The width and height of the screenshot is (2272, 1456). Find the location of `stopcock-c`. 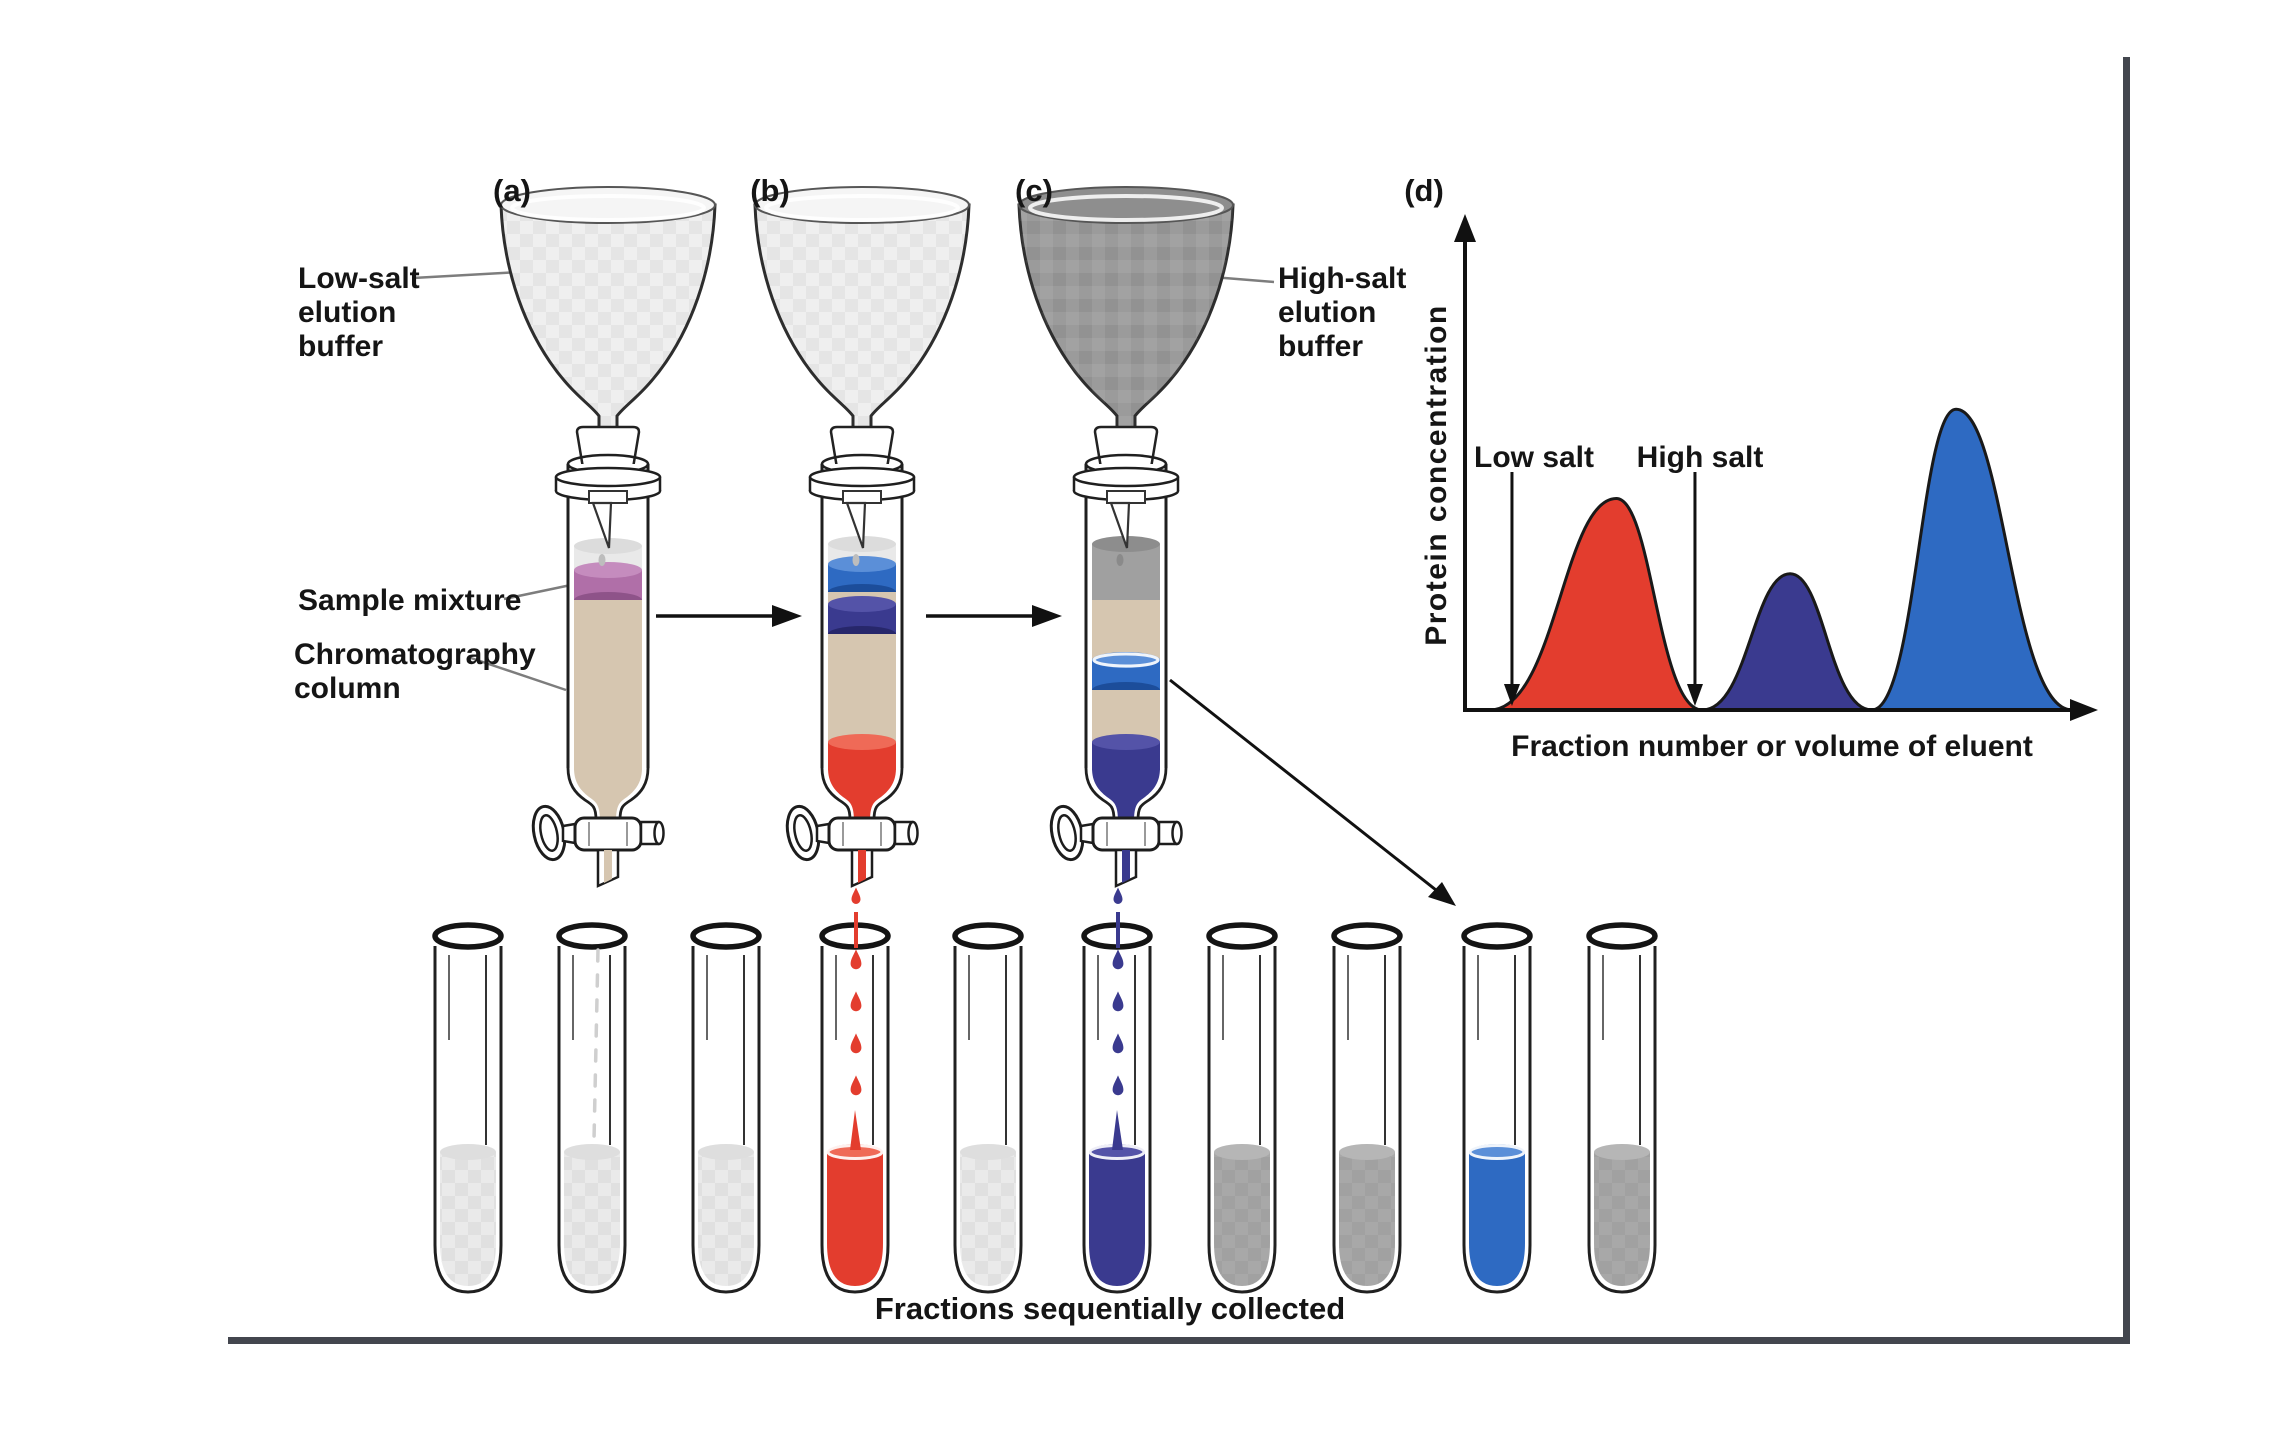

stopcock-c is located at coordinates (1116, 833).